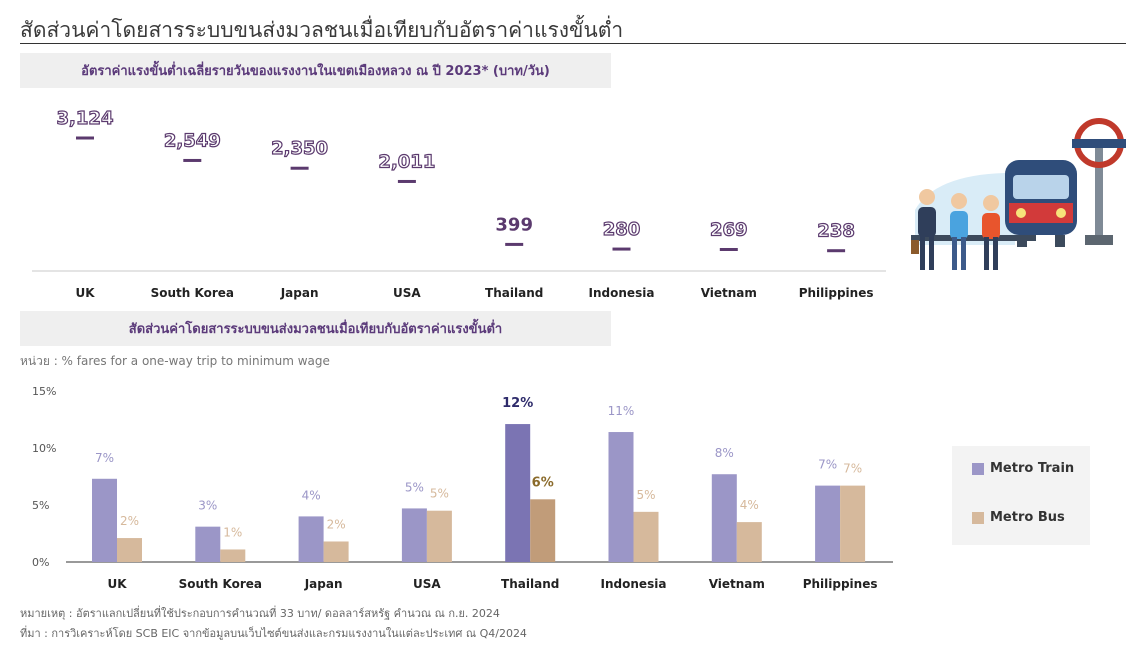 The height and width of the screenshot is (654, 1134). Describe the element at coordinates (192, 140) in the screenshot. I see `wage-value-label-south-korea: 2,549` at that location.